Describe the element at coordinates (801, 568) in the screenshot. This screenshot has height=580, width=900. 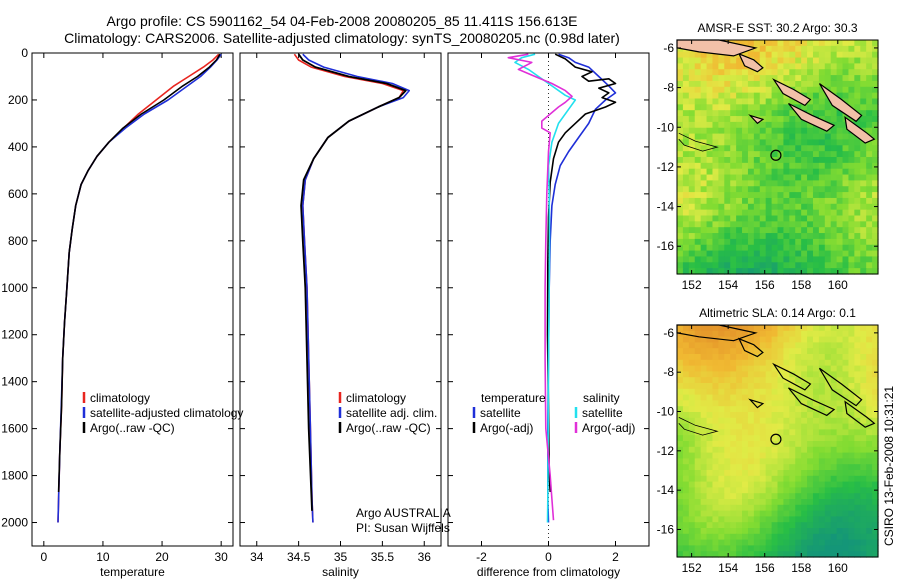
I see `x-tick-label: 158` at that location.